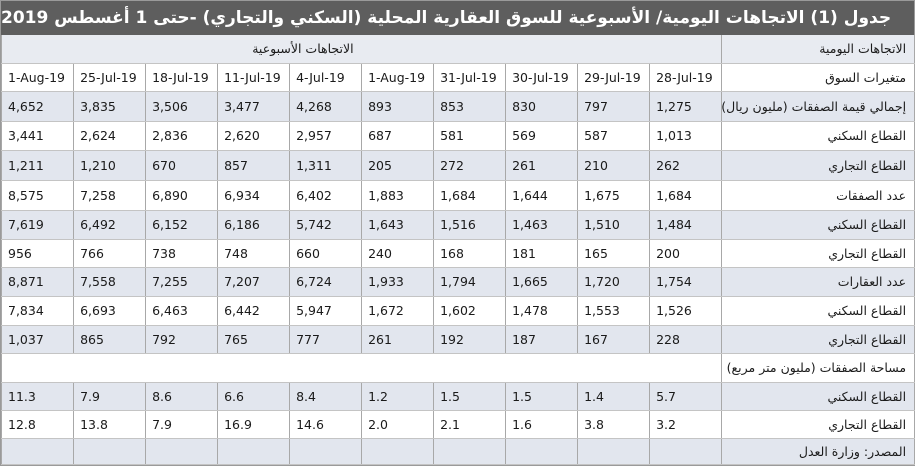 This screenshot has height=466, width=915. Describe the element at coordinates (110, 253) in the screenshot. I see `value-cell: 766` at that location.